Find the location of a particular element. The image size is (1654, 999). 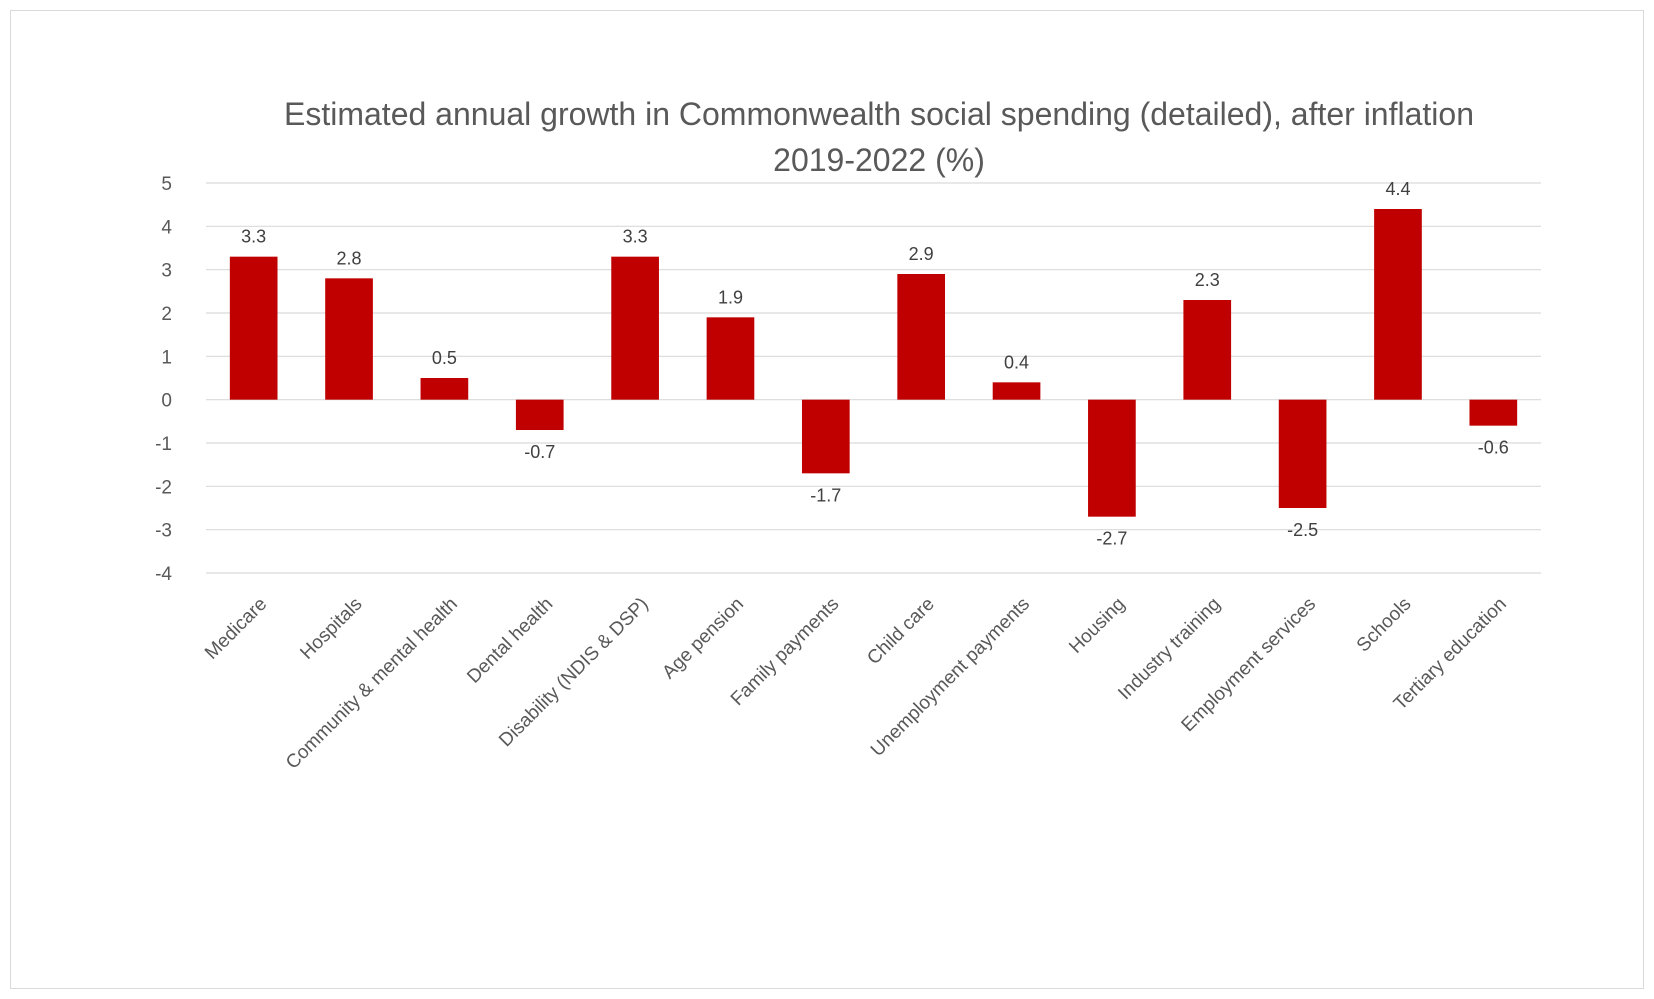

y-tick-label: 2 is located at coordinates (166, 314).